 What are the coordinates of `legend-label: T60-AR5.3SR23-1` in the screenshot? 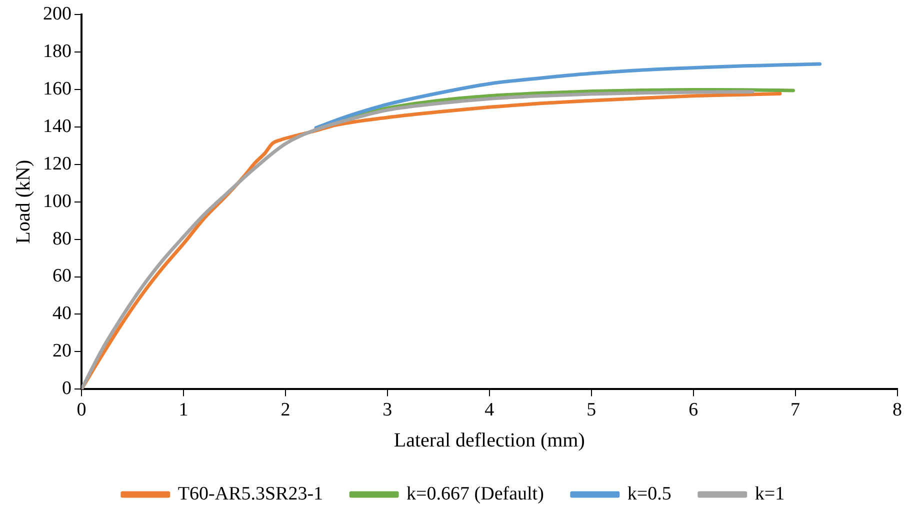 It's located at (251, 493).